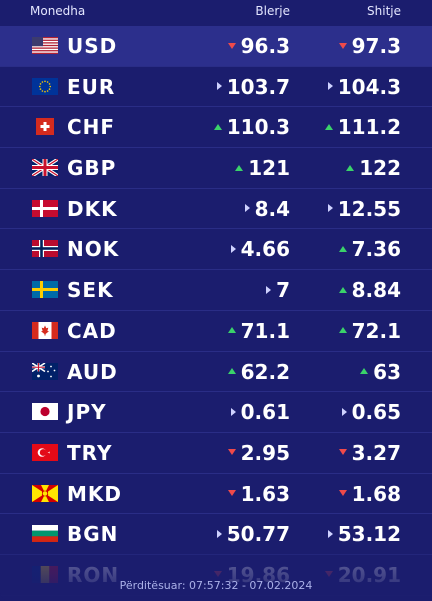  I want to click on buy-value: 62.2, so click(265, 371).